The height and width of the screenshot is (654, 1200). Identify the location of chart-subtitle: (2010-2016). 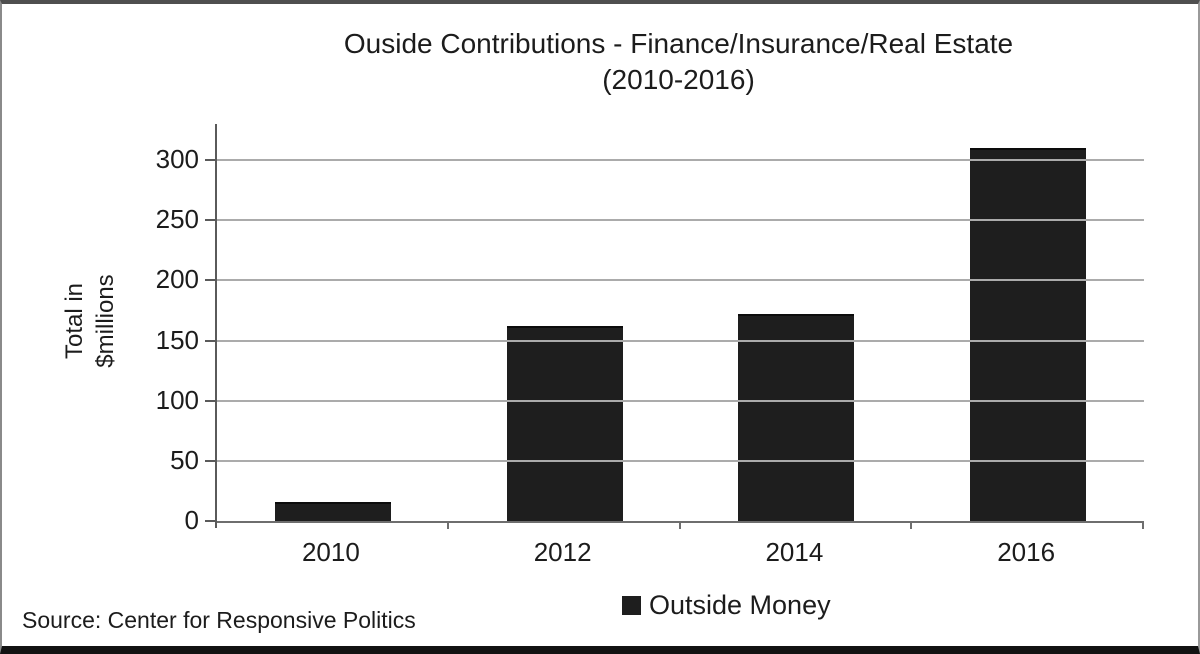
(678, 79).